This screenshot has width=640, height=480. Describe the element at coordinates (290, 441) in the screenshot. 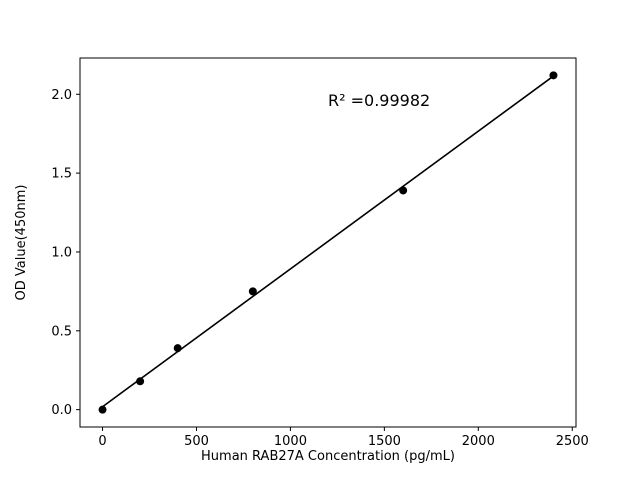

I see `x-tick-label: 1000` at that location.